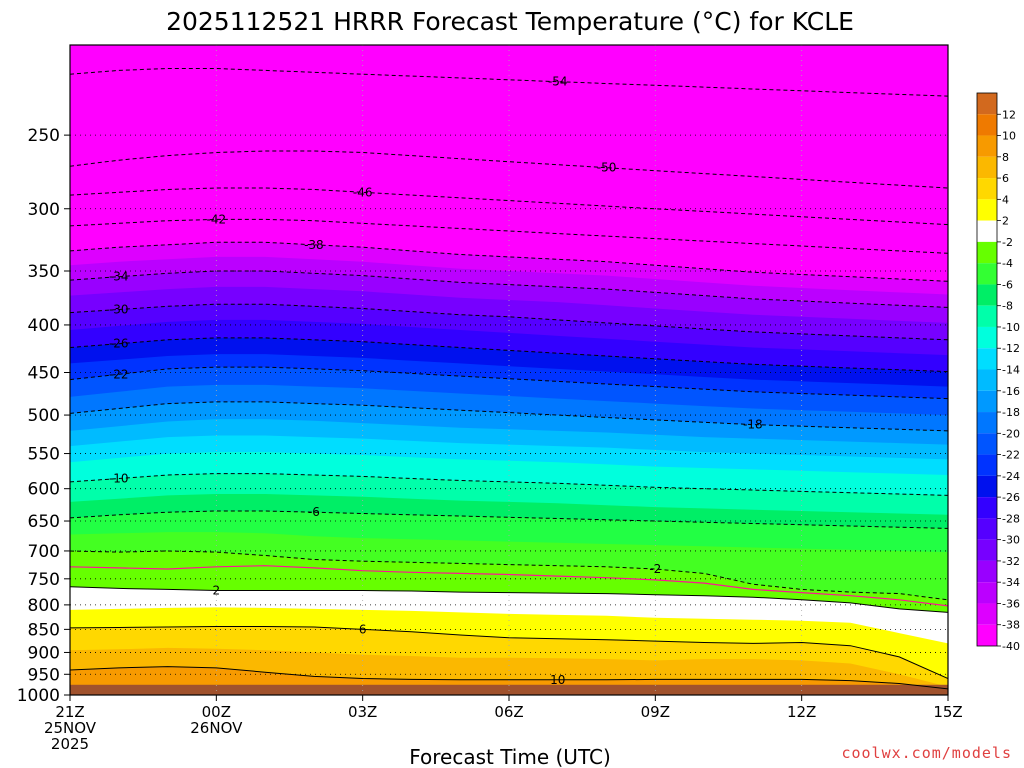 Image resolution: width=1024 pixels, height=768 pixels. Describe the element at coordinates (44, 326) in the screenshot. I see `y-tick-label: 400` at that location.